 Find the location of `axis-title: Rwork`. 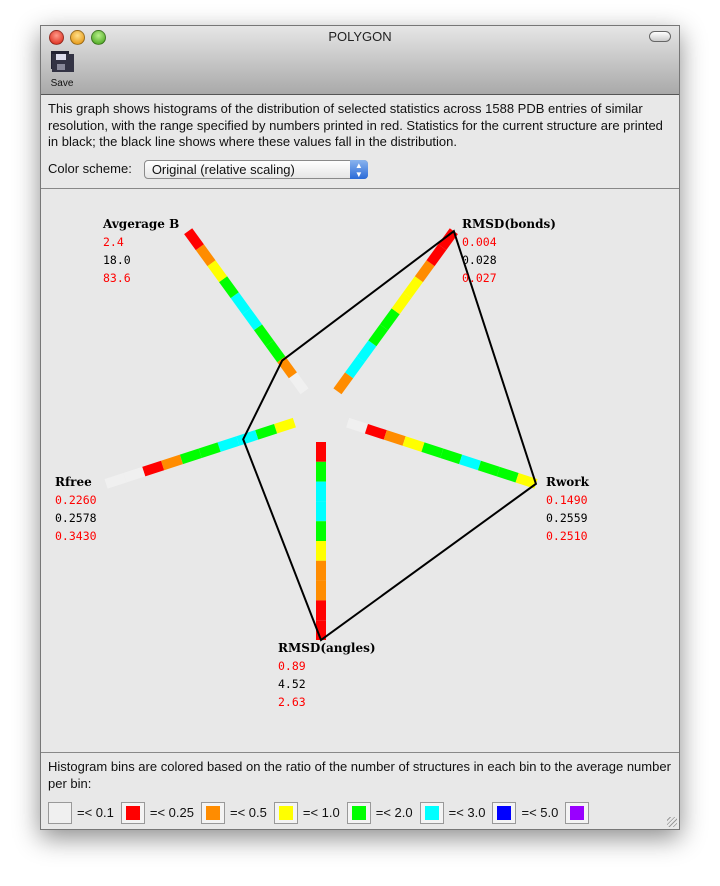

axis-title: Rwork is located at coordinates (567, 482).